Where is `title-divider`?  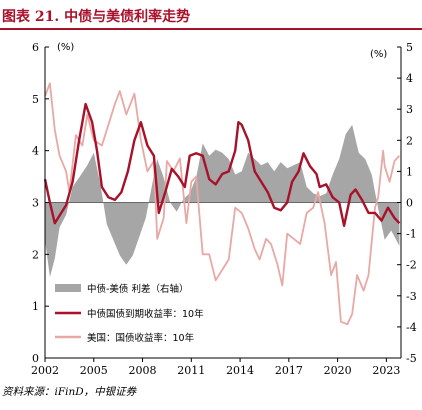 title-divider is located at coordinates (211, 29).